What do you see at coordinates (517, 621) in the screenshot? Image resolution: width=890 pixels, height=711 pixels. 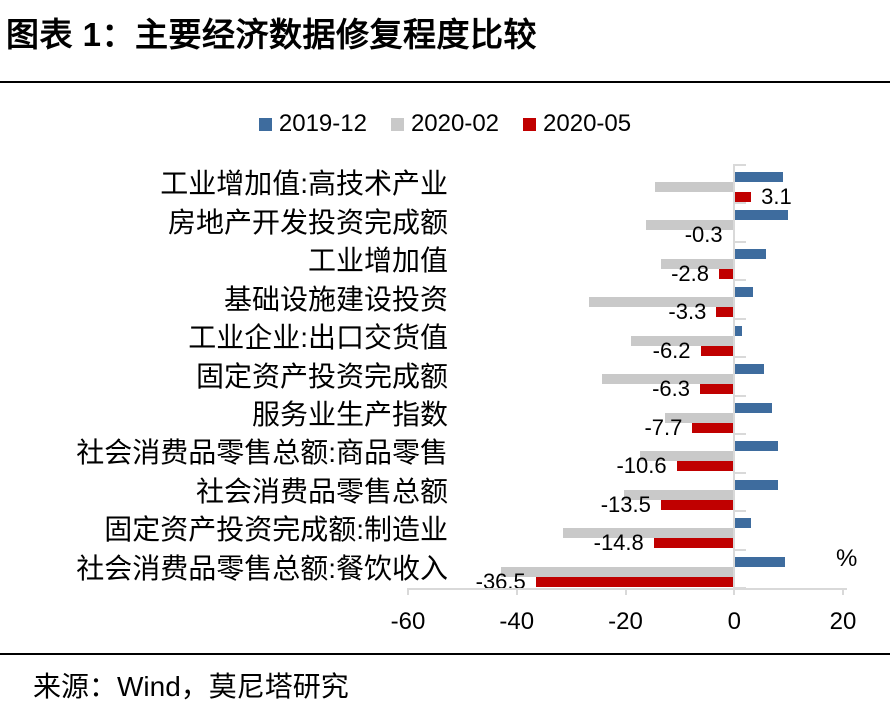 I see `x-axis-tick-label: -40` at bounding box center [517, 621].